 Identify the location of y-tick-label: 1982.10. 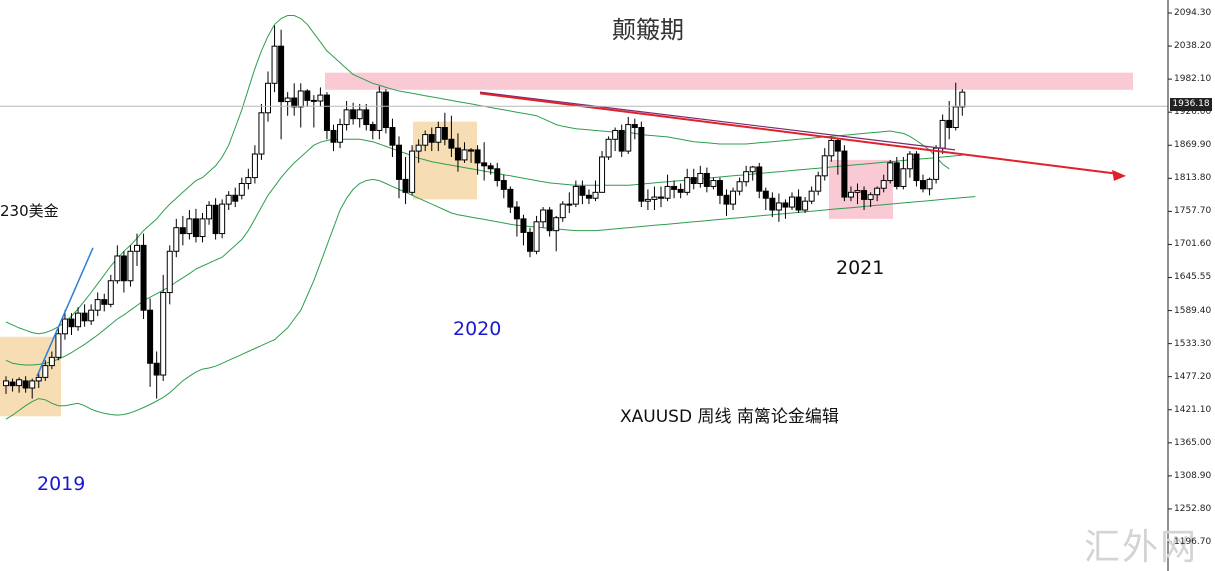
(1193, 79).